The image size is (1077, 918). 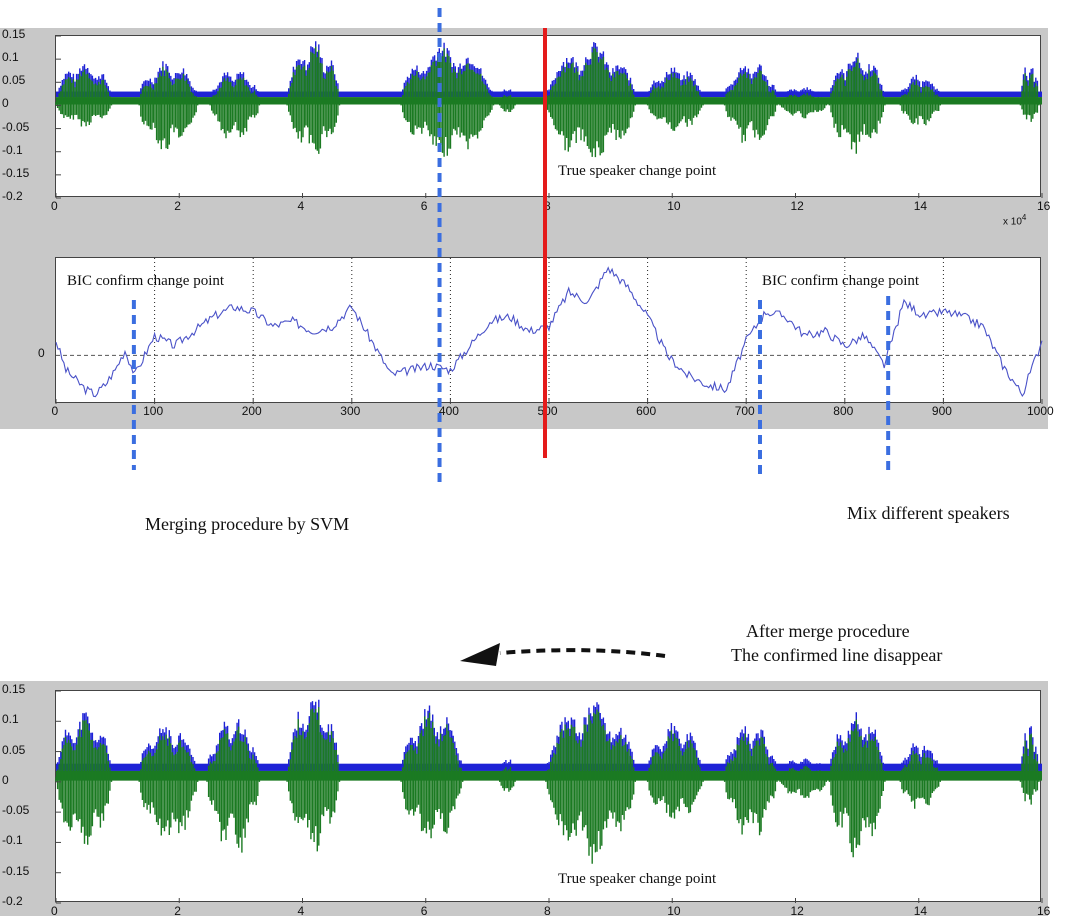 What do you see at coordinates (350, 411) in the screenshot?
I see `x-tick-label: 300` at bounding box center [350, 411].